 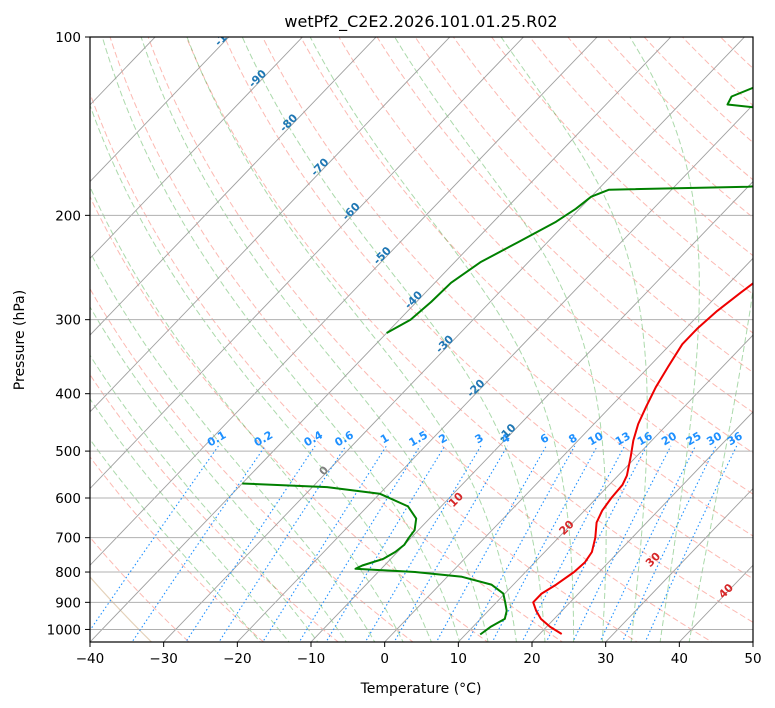 I want to click on temperature-profile-line, so click(x=642, y=458).